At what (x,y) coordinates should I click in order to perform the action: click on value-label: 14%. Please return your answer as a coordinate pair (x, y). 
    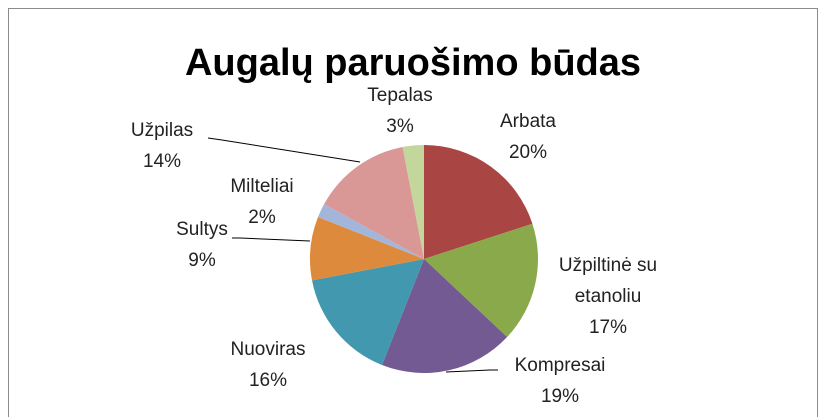
    Looking at the image, I should click on (162, 161).